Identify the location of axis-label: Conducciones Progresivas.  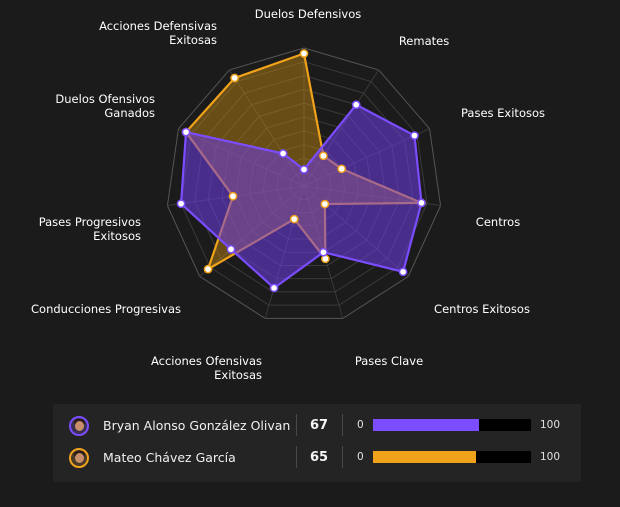
(106, 309).